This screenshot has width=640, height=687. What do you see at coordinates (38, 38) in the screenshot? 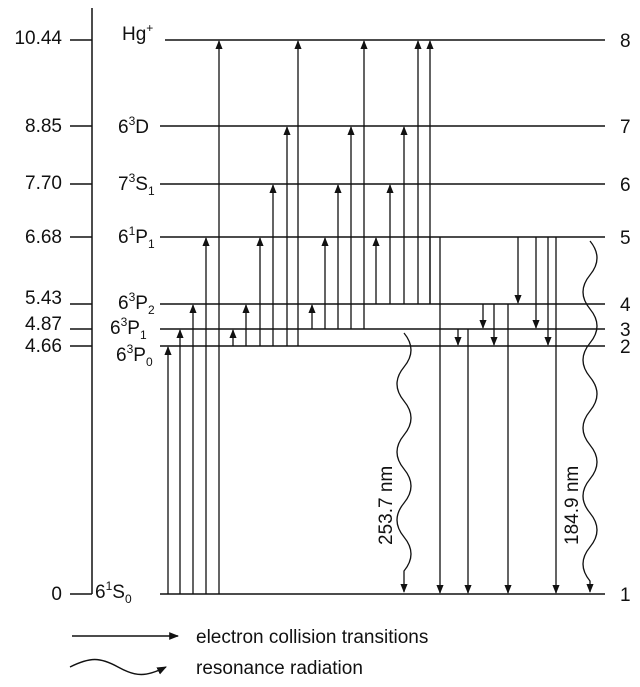
I see `energy-label-8: 10.44` at bounding box center [38, 38].